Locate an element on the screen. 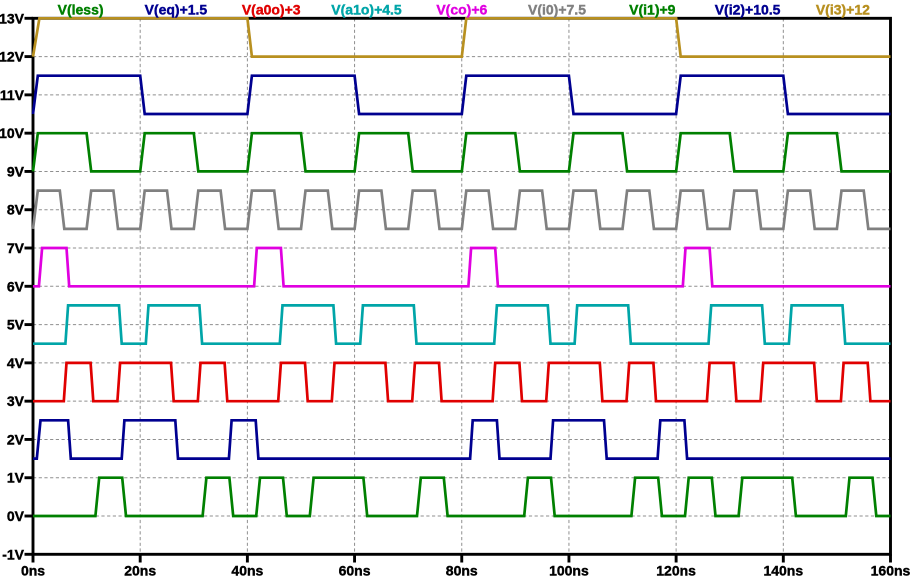 The height and width of the screenshot is (585, 911). svg-text: 6V is located at coordinates (16, 286).